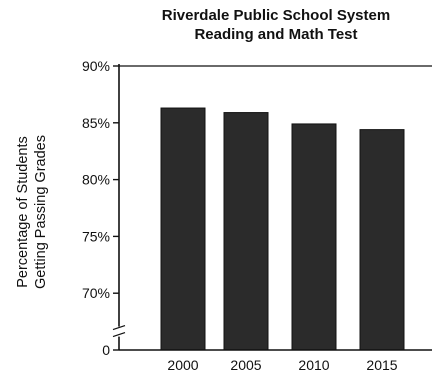  I want to click on bar-2015, so click(382, 240).